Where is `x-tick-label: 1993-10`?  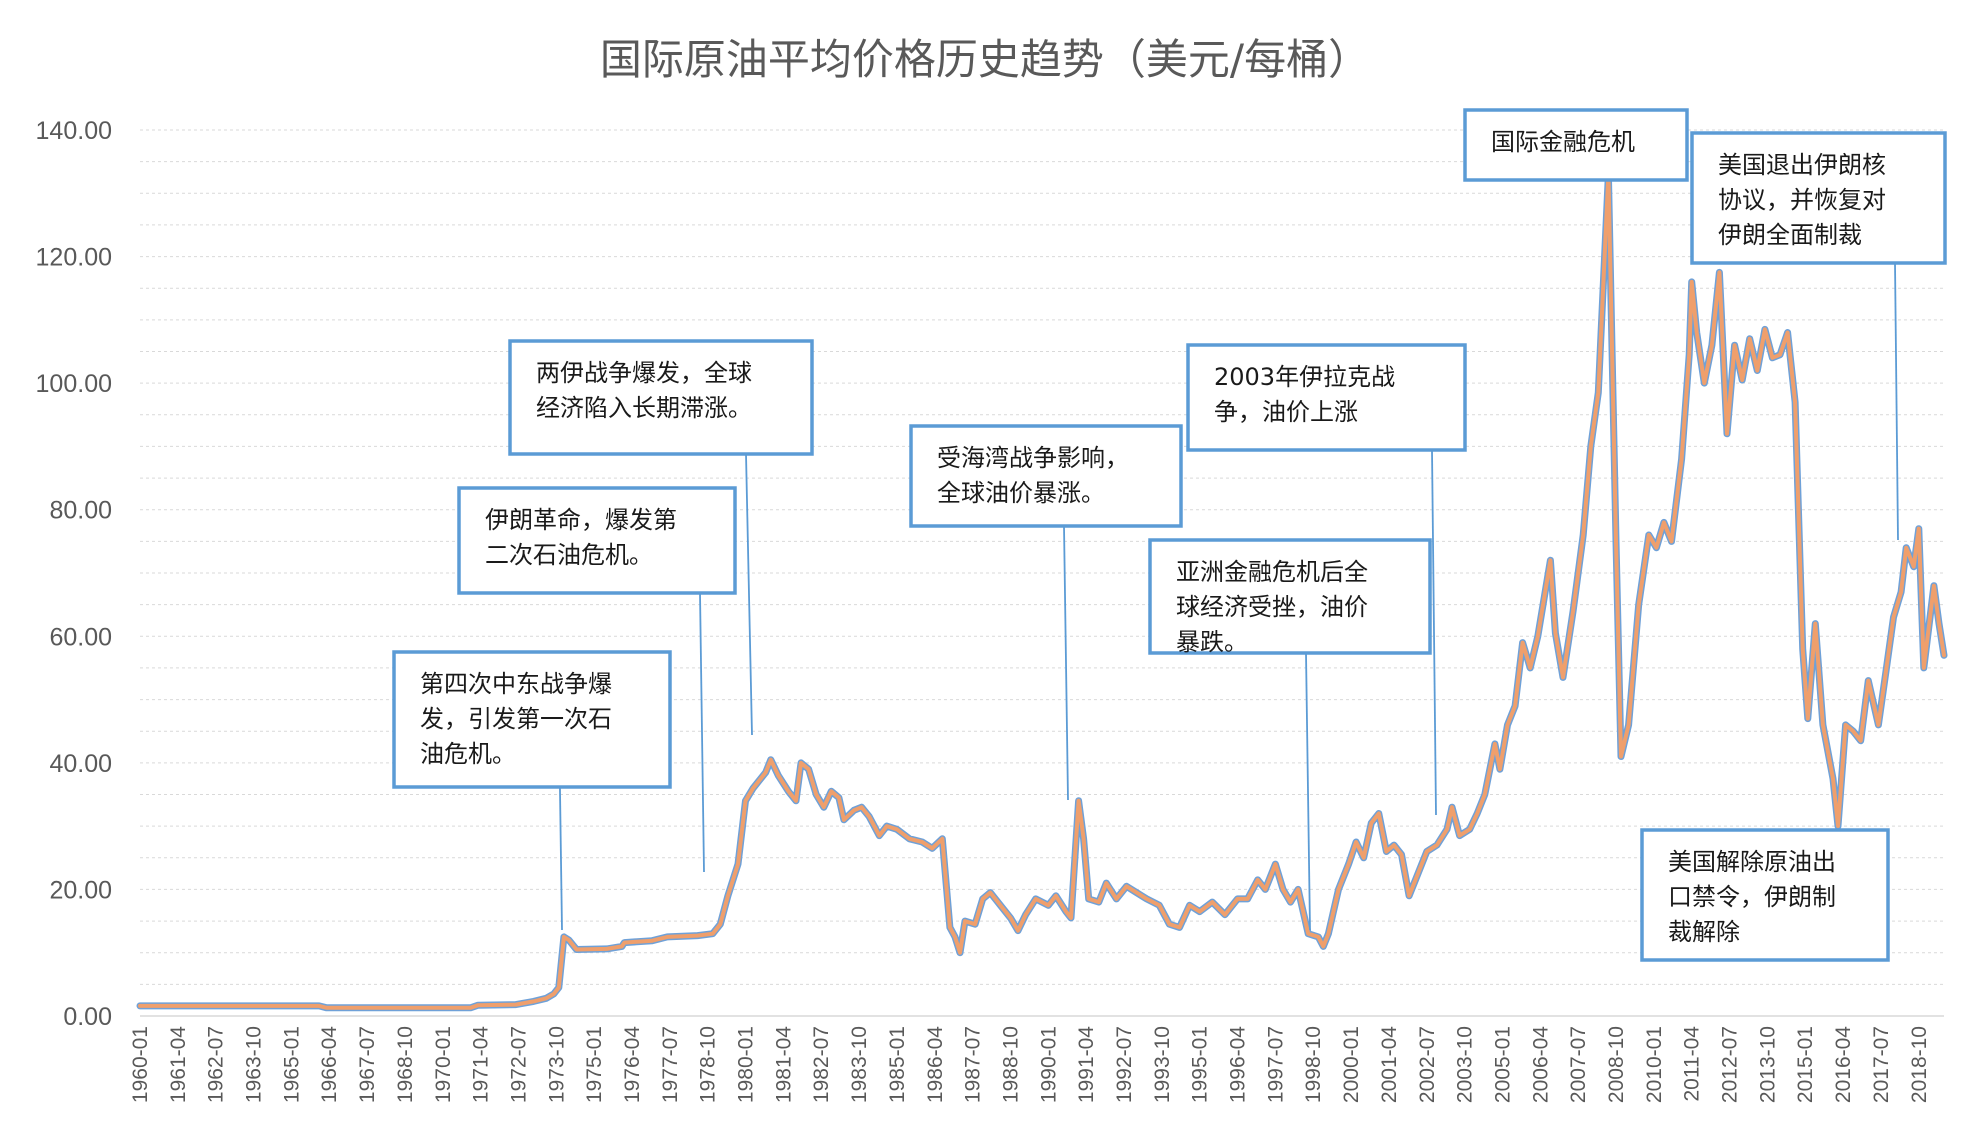 x-tick-label: 1993-10 is located at coordinates (1162, 1064).